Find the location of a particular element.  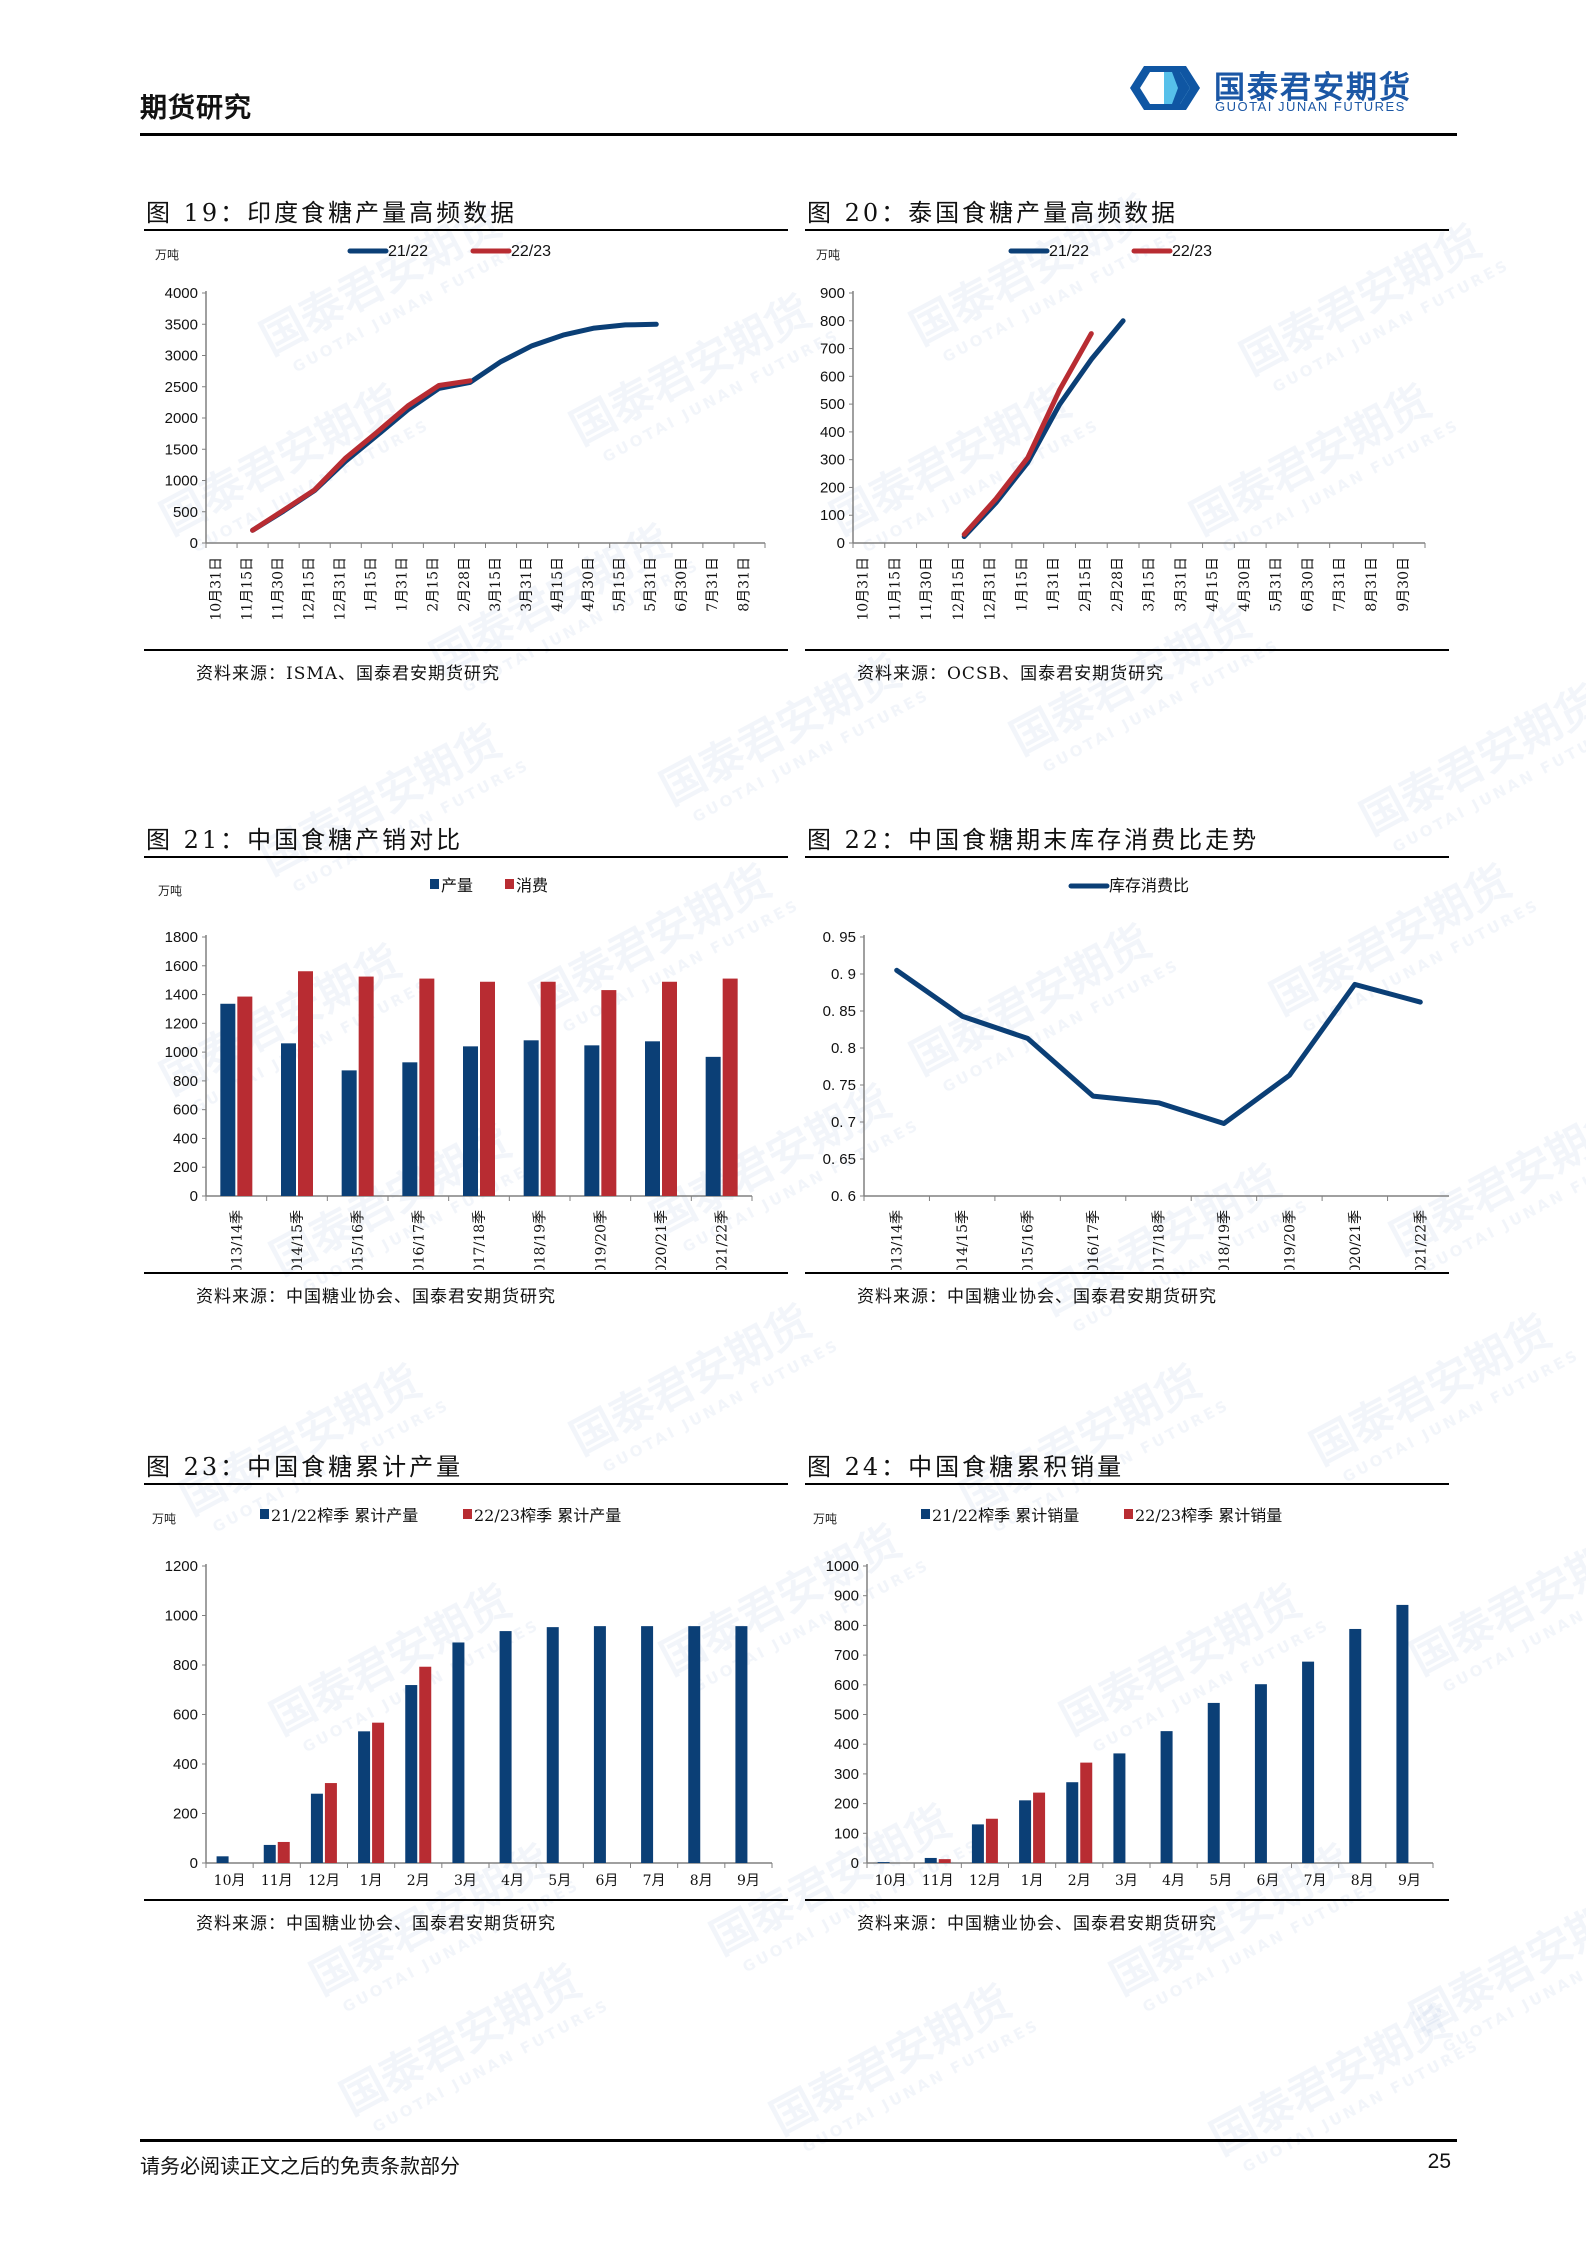

x-tick-label: 1月15日 is located at coordinates (1022, 584).